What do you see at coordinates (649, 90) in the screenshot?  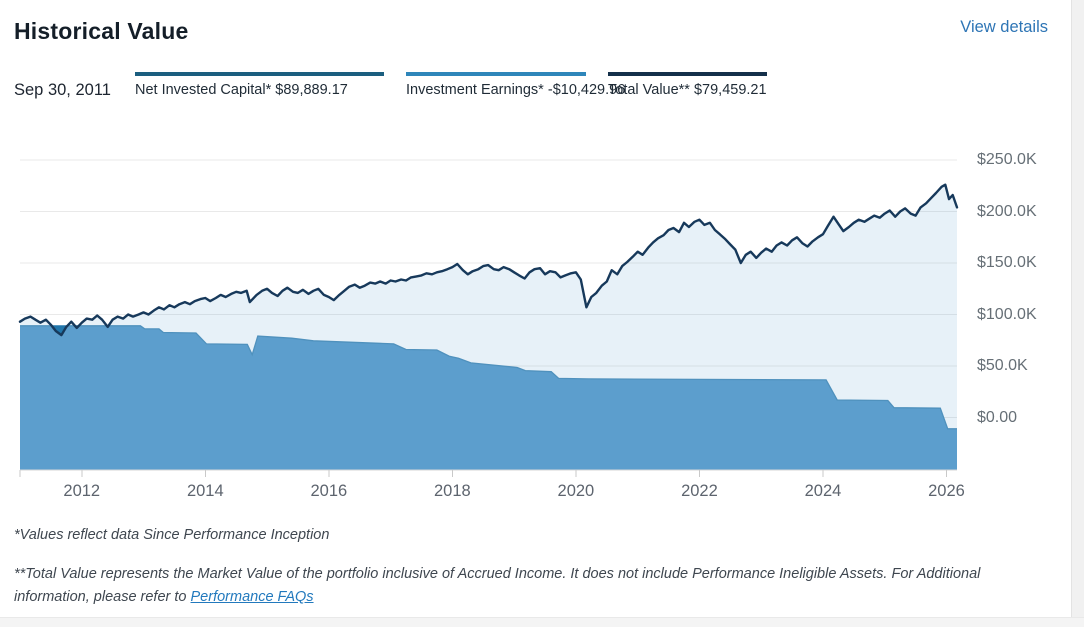 I see `legend-label: Total Value**` at bounding box center [649, 90].